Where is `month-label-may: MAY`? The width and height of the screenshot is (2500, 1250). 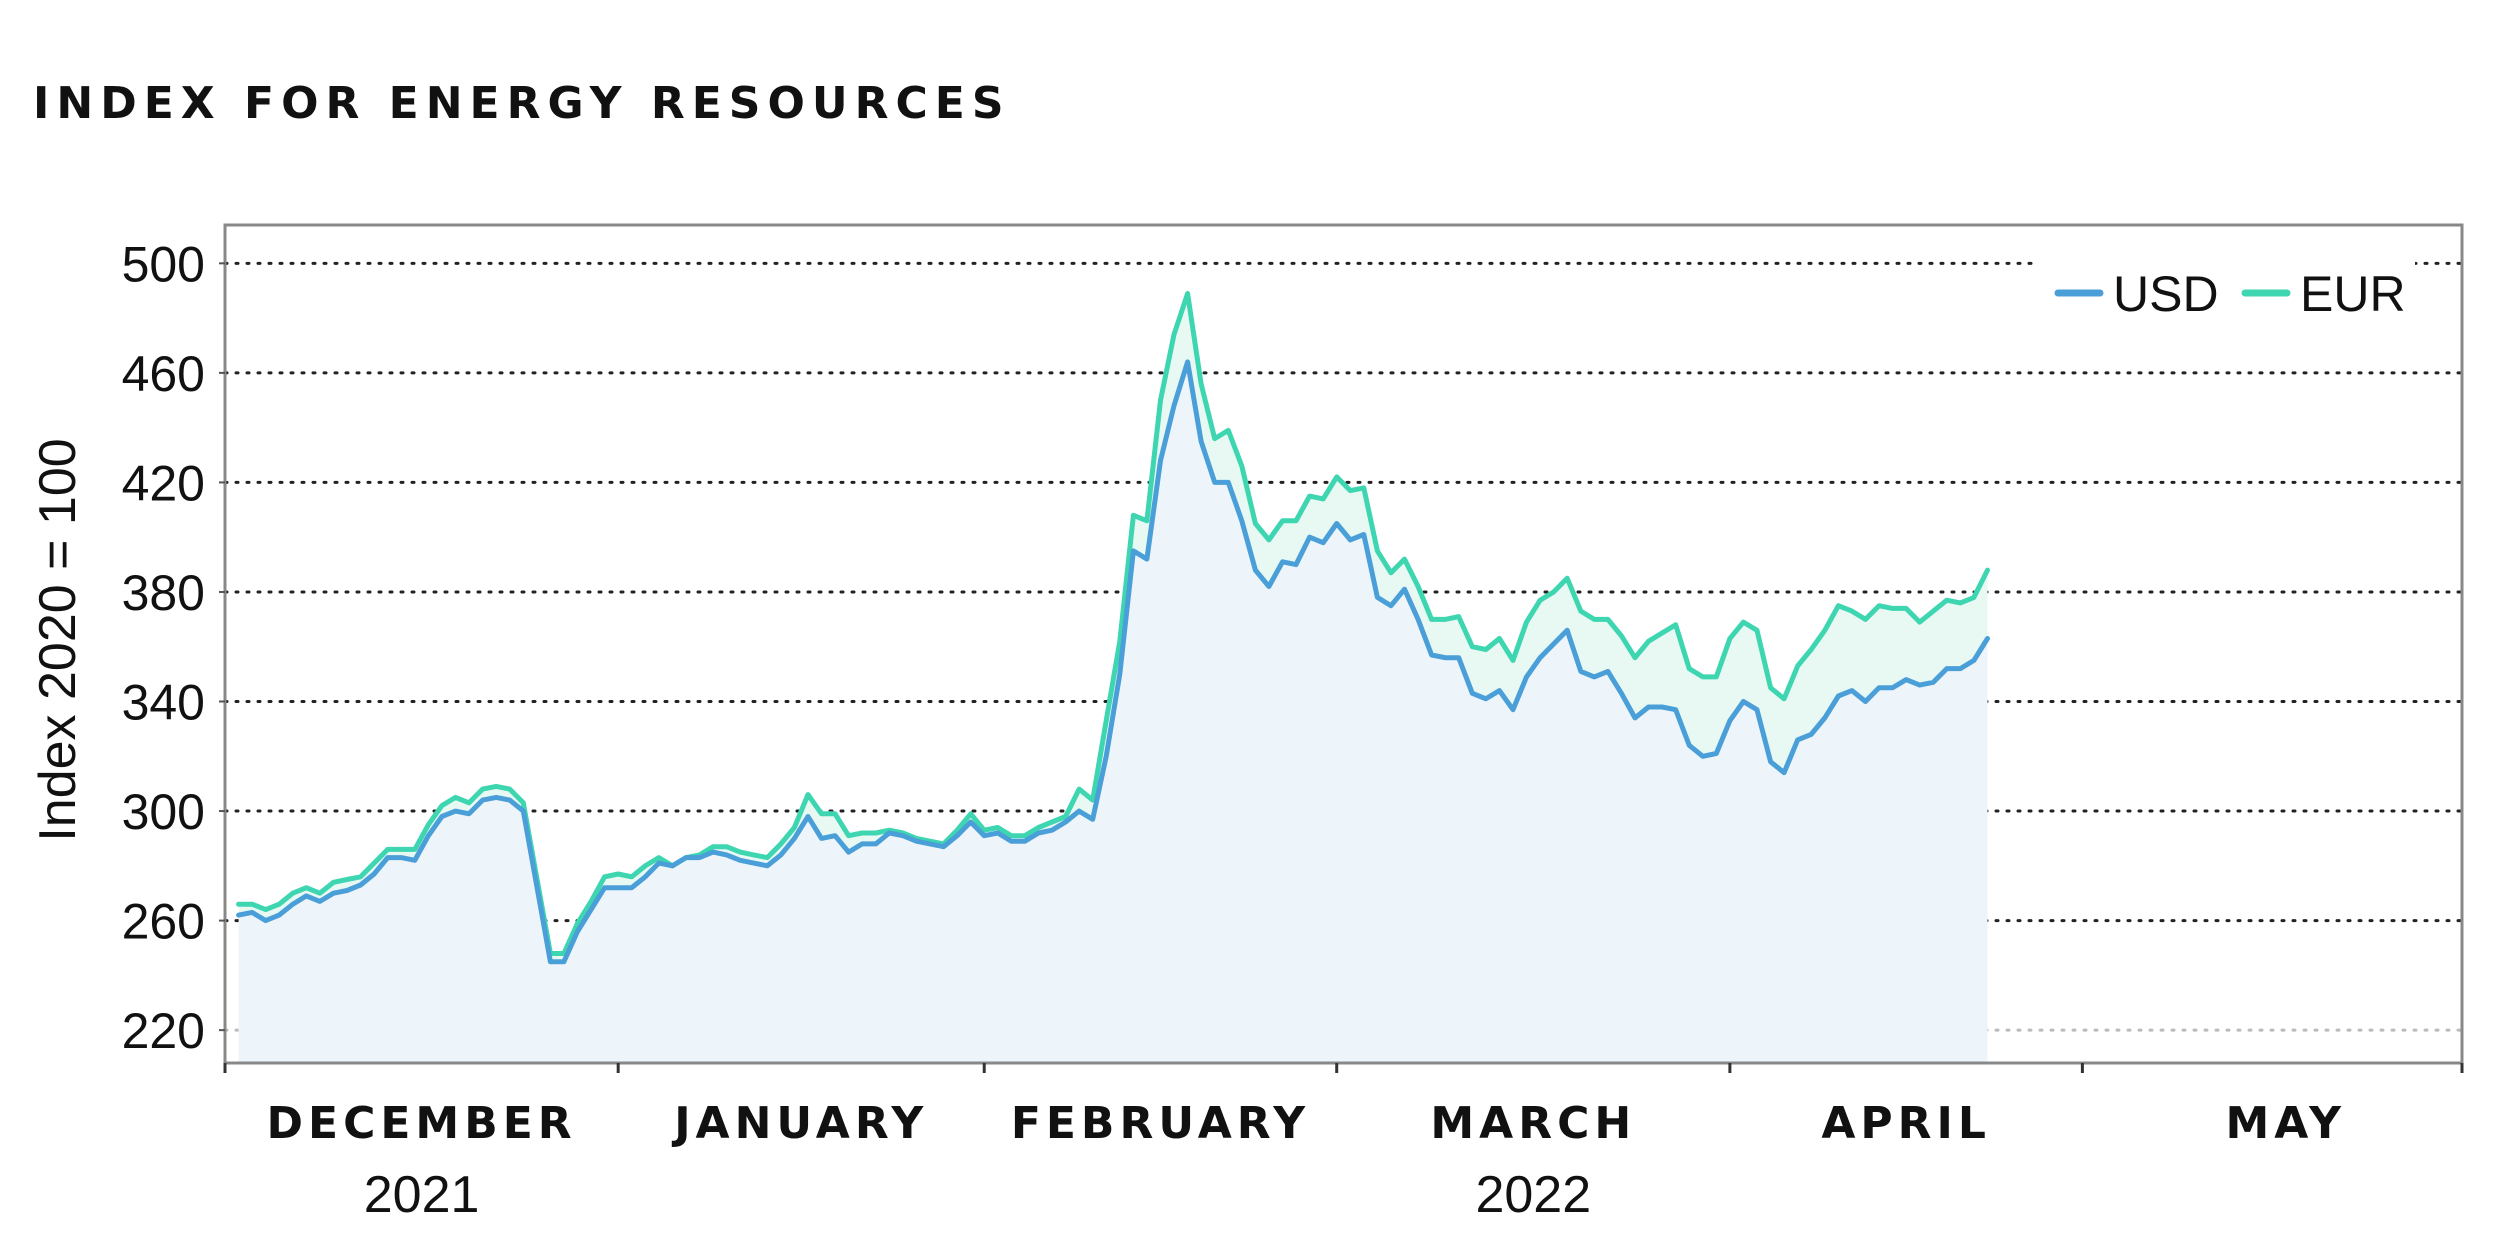
month-label-may: MAY is located at coordinates (2286, 1123).